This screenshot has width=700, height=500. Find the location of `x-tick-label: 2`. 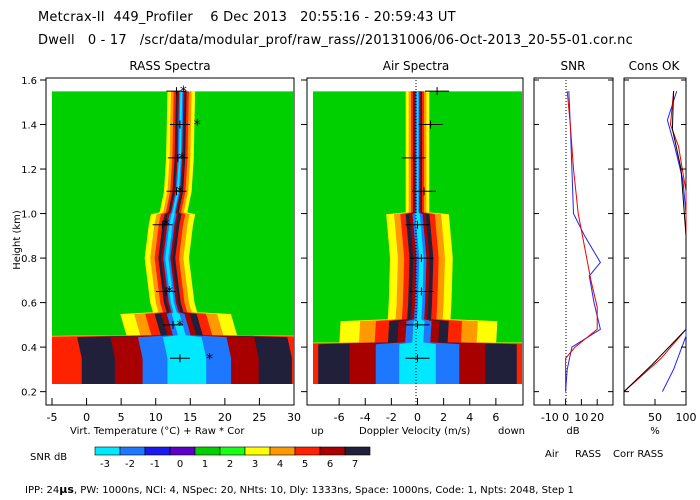

x-tick-label: 2 is located at coordinates (443, 417).